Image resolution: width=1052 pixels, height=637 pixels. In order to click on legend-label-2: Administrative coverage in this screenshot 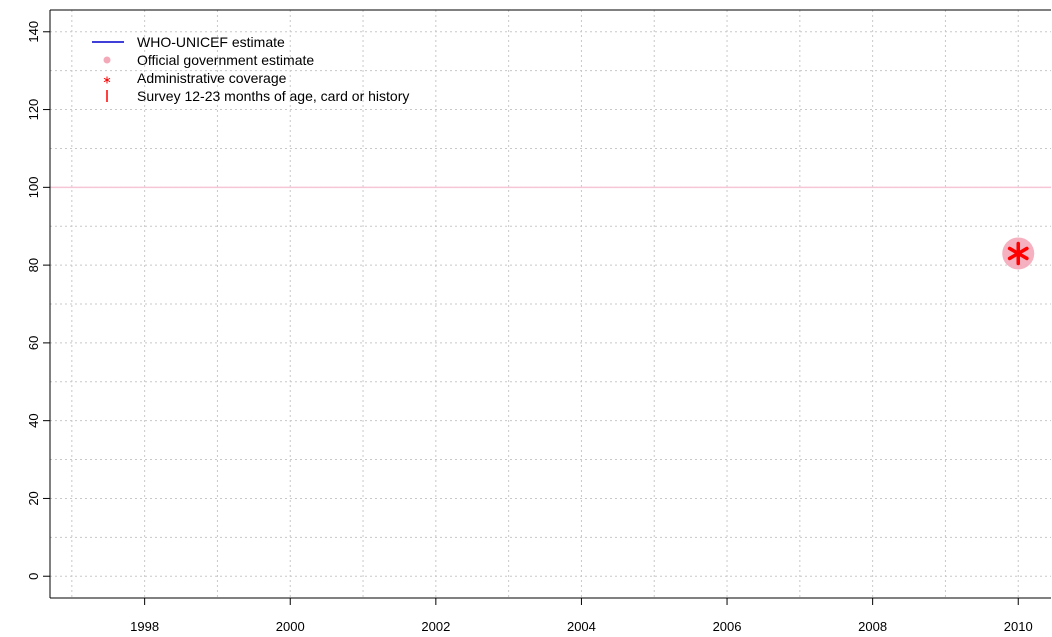, I will do `click(212, 78)`.